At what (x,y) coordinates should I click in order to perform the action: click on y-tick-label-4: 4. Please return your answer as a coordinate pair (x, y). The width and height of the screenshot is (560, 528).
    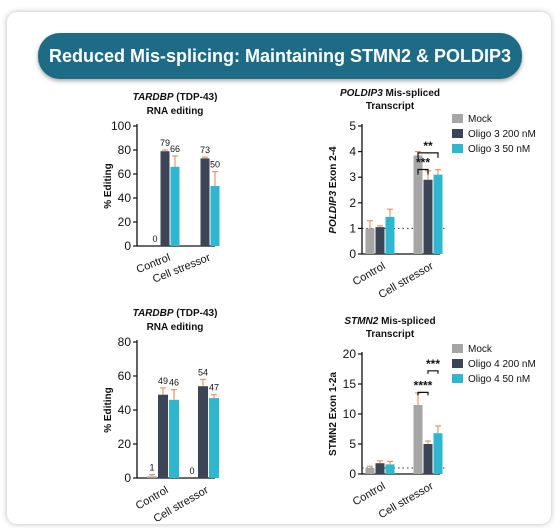
    Looking at the image, I should click on (352, 152).